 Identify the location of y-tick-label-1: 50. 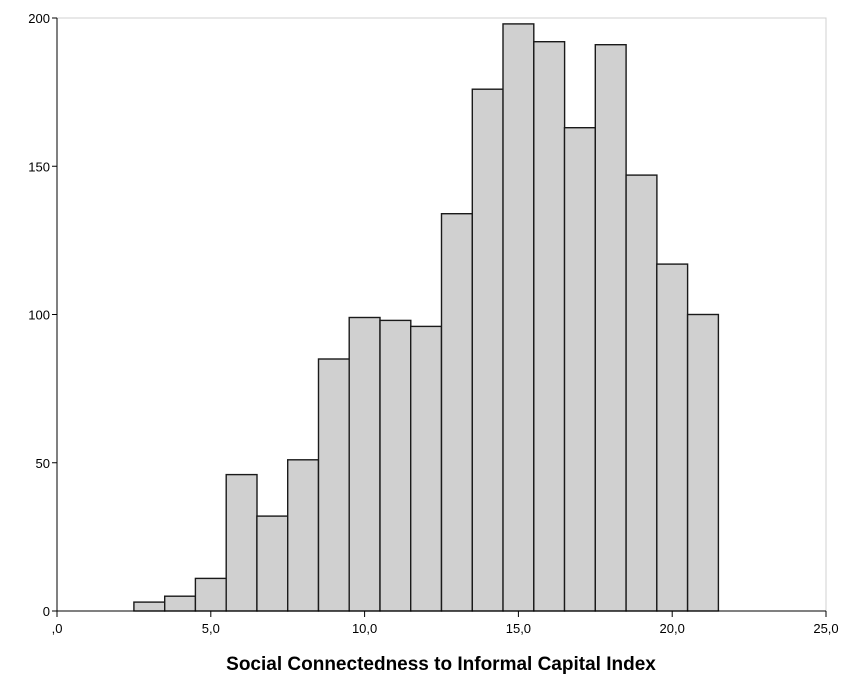
(43, 463).